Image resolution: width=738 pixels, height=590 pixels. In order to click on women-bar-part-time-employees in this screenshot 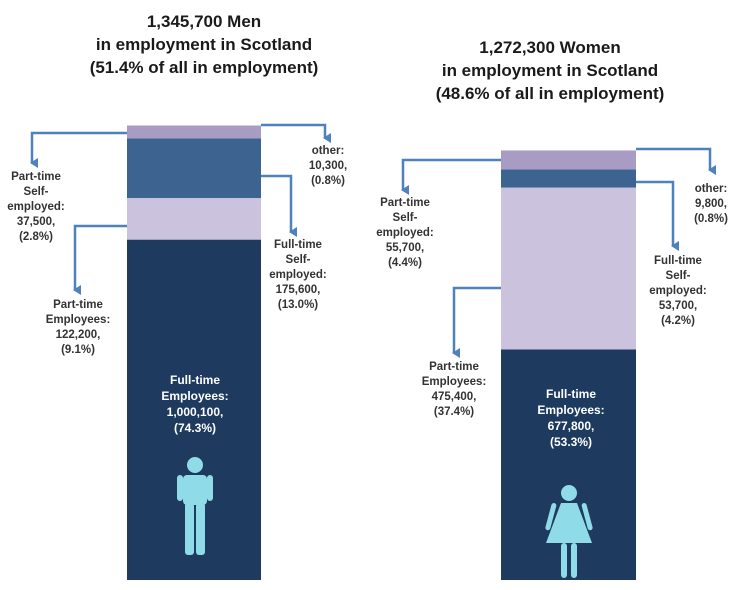, I will do `click(568, 268)`.